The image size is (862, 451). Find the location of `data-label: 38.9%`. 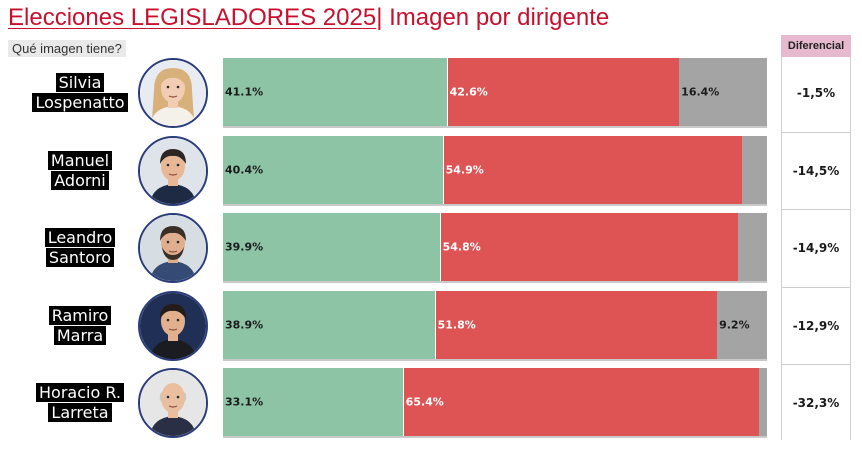

data-label: 38.9% is located at coordinates (244, 325).